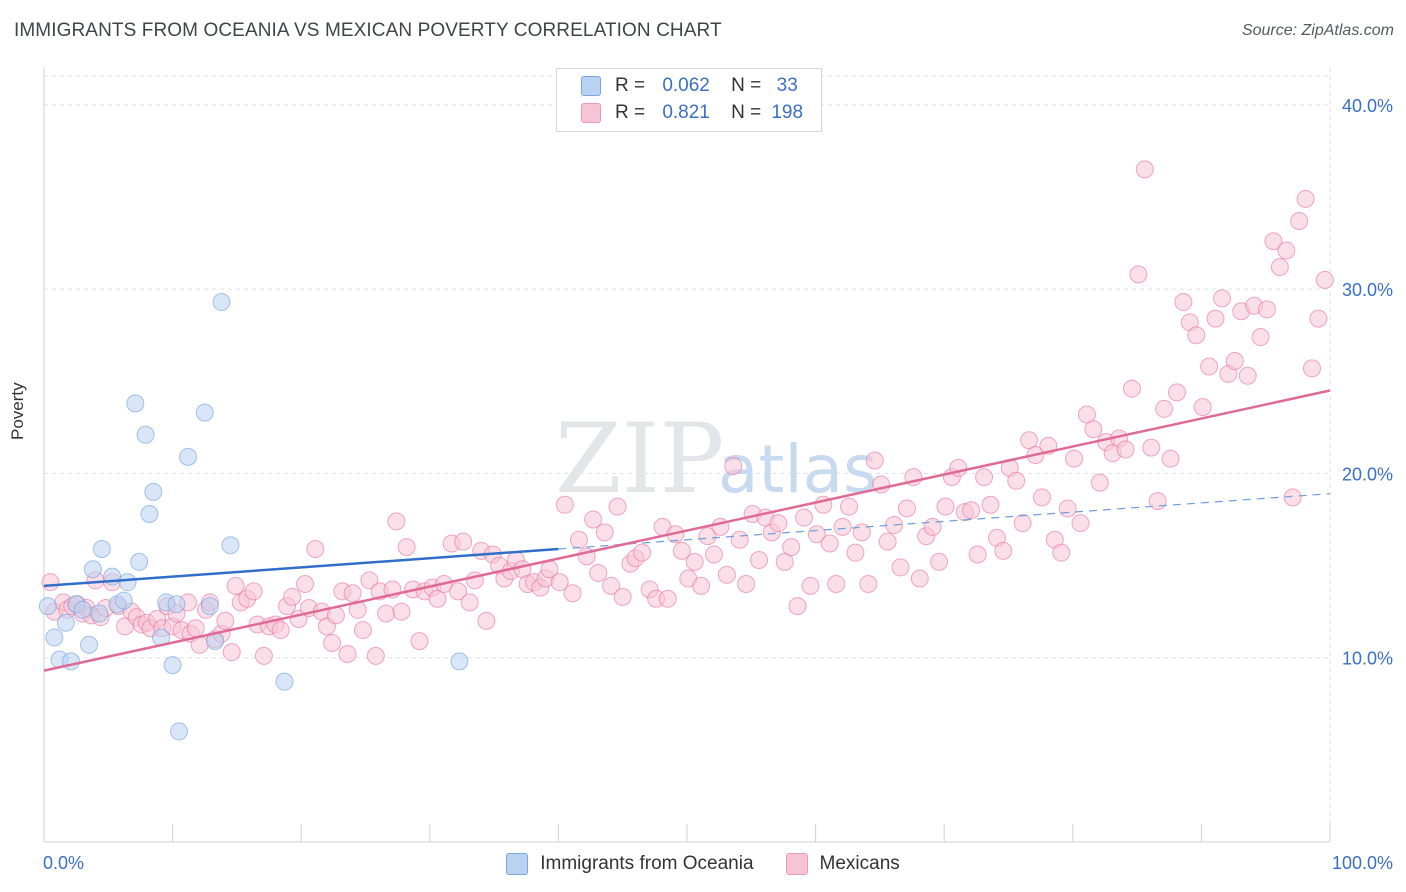  Describe the element at coordinates (686, 85) in the screenshot. I see `r-value: 0.062` at that location.